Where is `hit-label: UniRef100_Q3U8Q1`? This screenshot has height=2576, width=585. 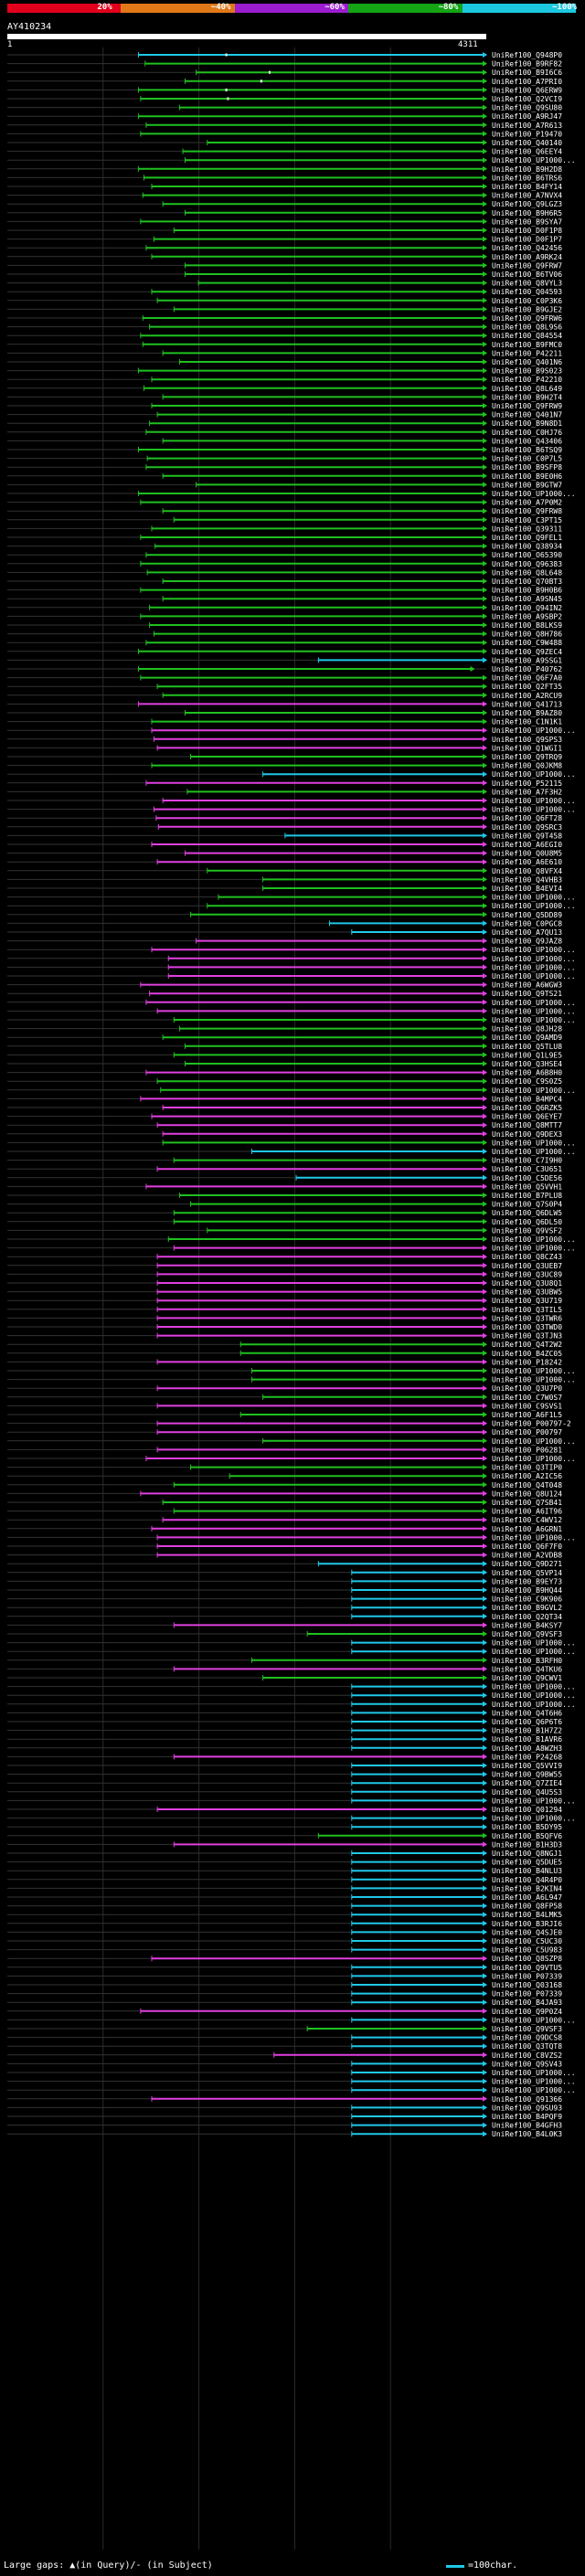 hit-label: UniRef100_Q3U8Q1 is located at coordinates (527, 1283).